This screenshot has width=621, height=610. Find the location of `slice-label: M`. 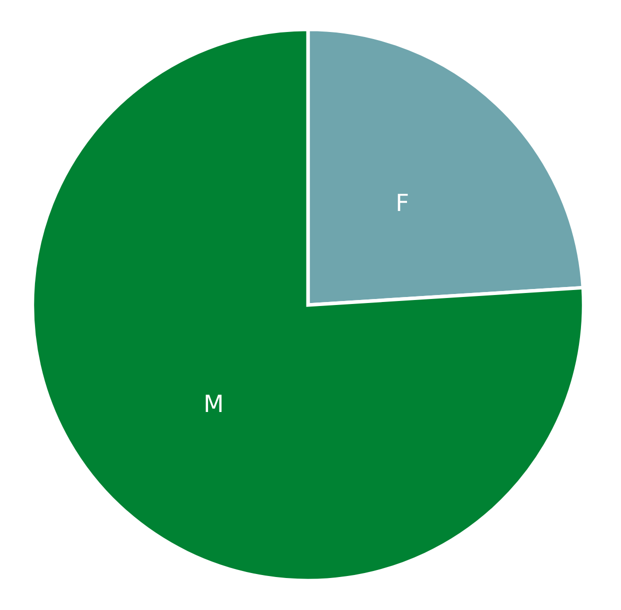

slice-label: M is located at coordinates (214, 403).